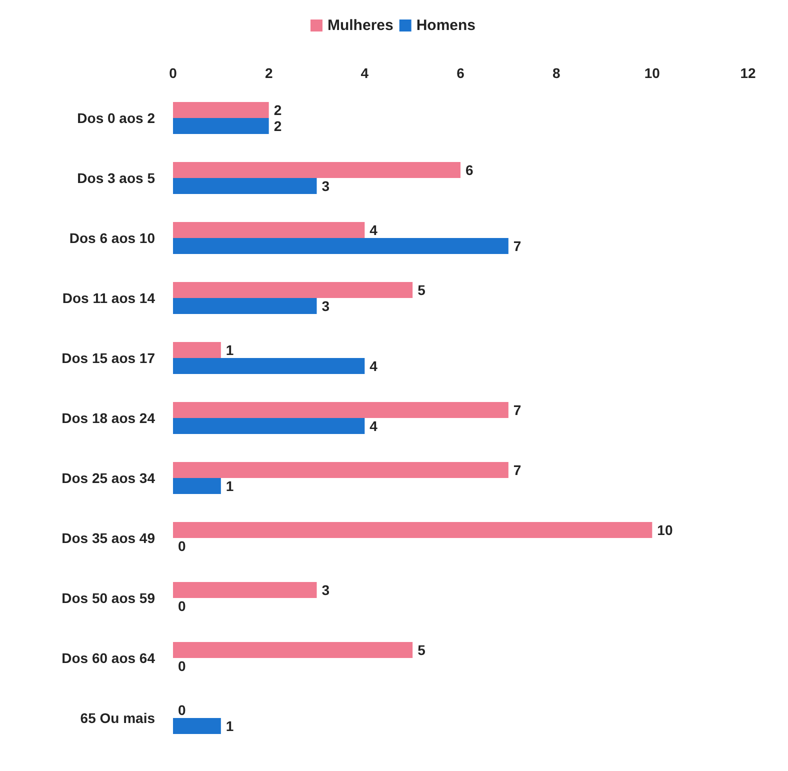 This screenshot has height=771, width=788. Describe the element at coordinates (470, 170) in the screenshot. I see `data-label: 6` at that location.